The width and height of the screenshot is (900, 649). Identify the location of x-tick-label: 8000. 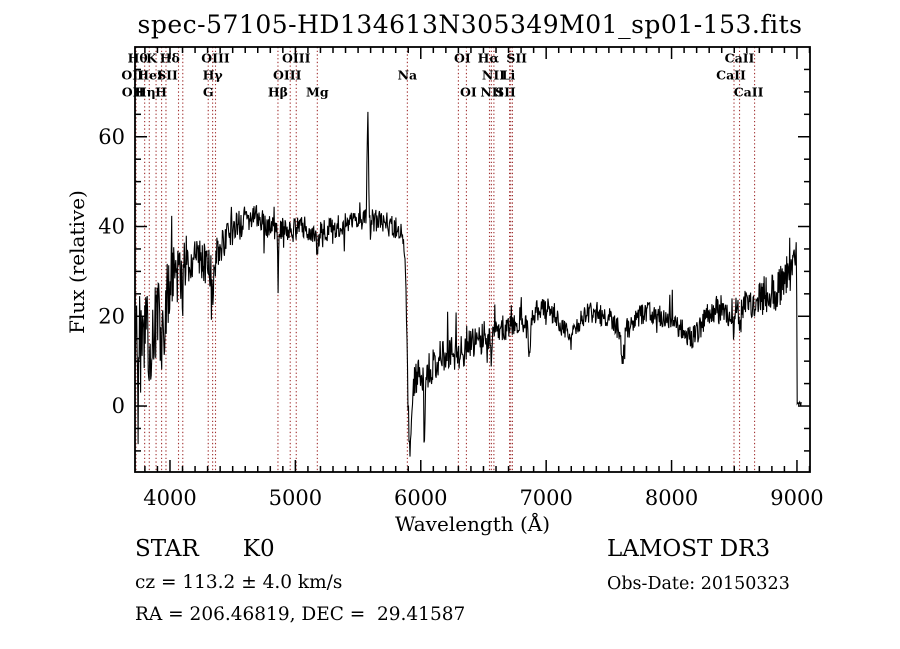
(671, 498).